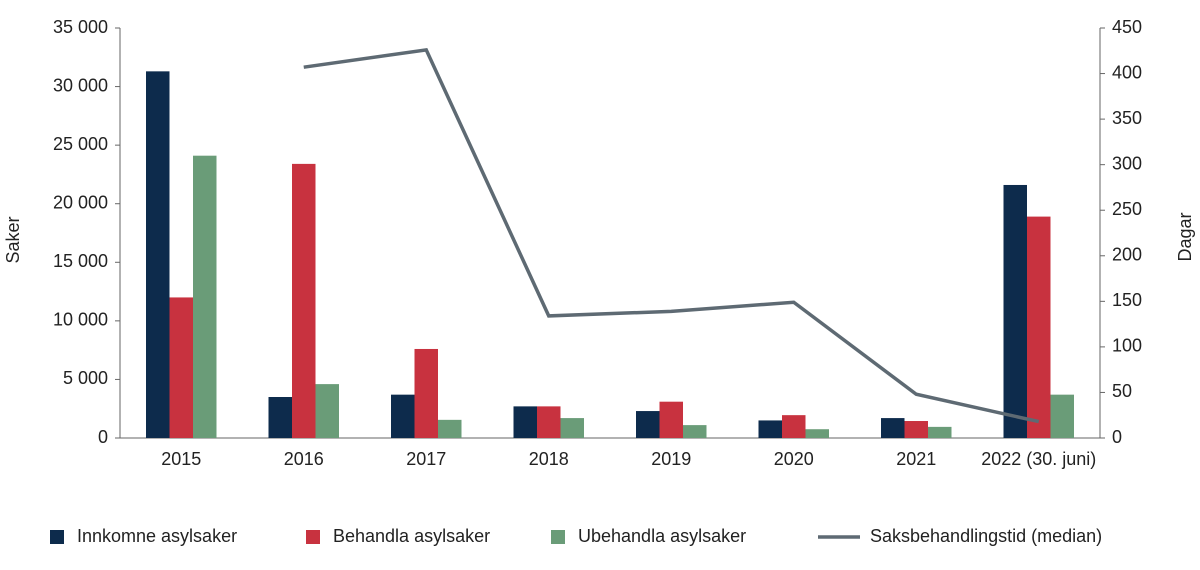 This screenshot has height=570, width=1200. What do you see at coordinates (1127, 118) in the screenshot?
I see `y2-tick-label: 350` at bounding box center [1127, 118].